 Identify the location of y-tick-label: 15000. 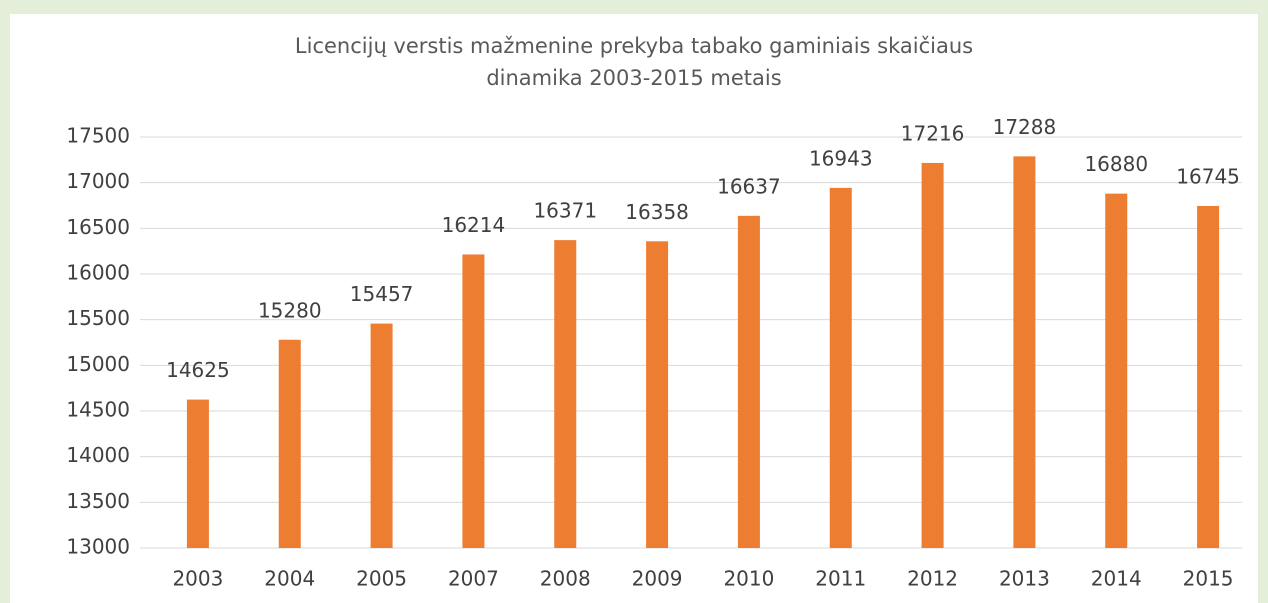
(98, 364).